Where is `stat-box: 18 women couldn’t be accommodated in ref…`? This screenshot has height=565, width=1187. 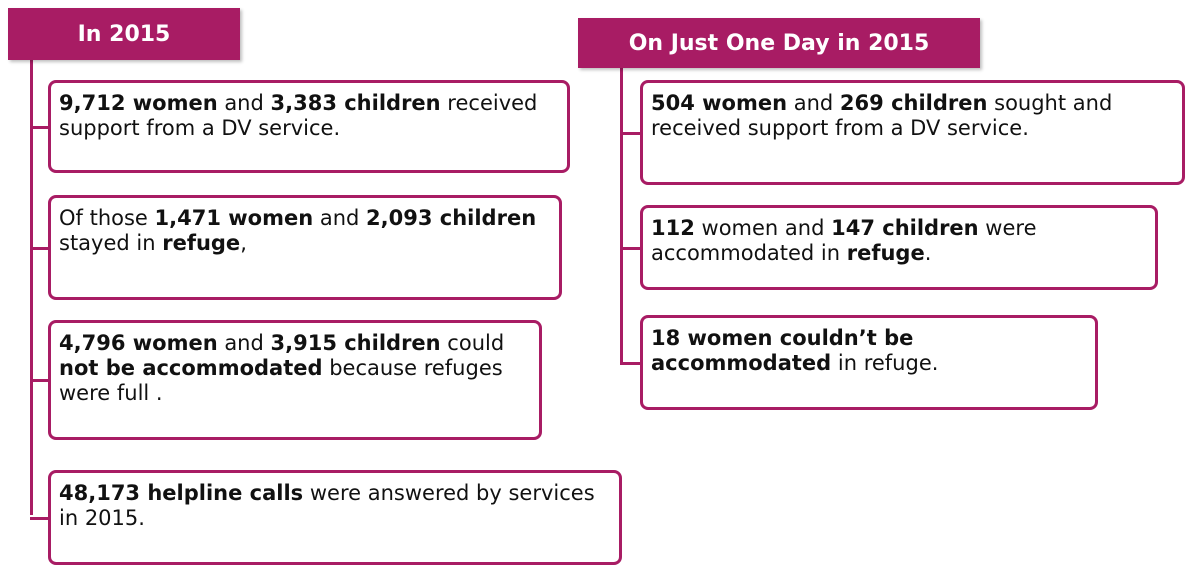
stat-box: 18 women couldn’t be accommodated in ref… is located at coordinates (869, 362).